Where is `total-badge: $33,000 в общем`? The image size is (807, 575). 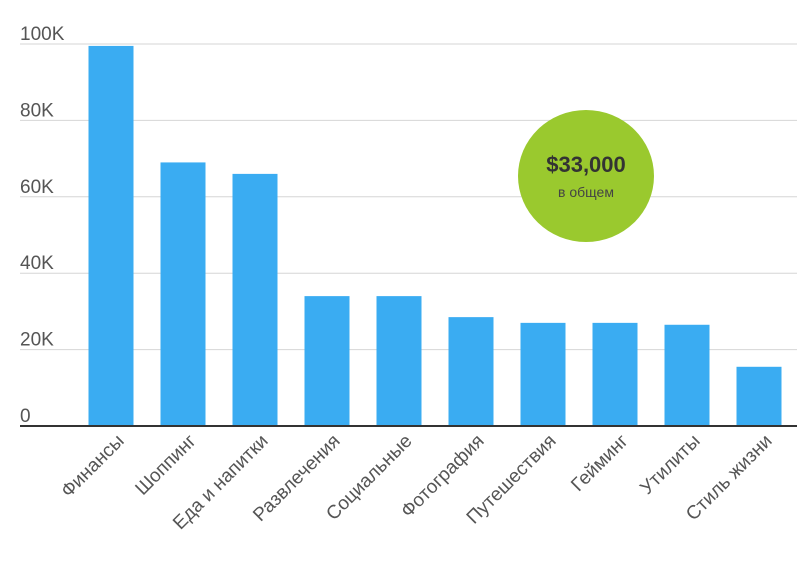
total-badge: $33,000 в общем is located at coordinates (586, 176).